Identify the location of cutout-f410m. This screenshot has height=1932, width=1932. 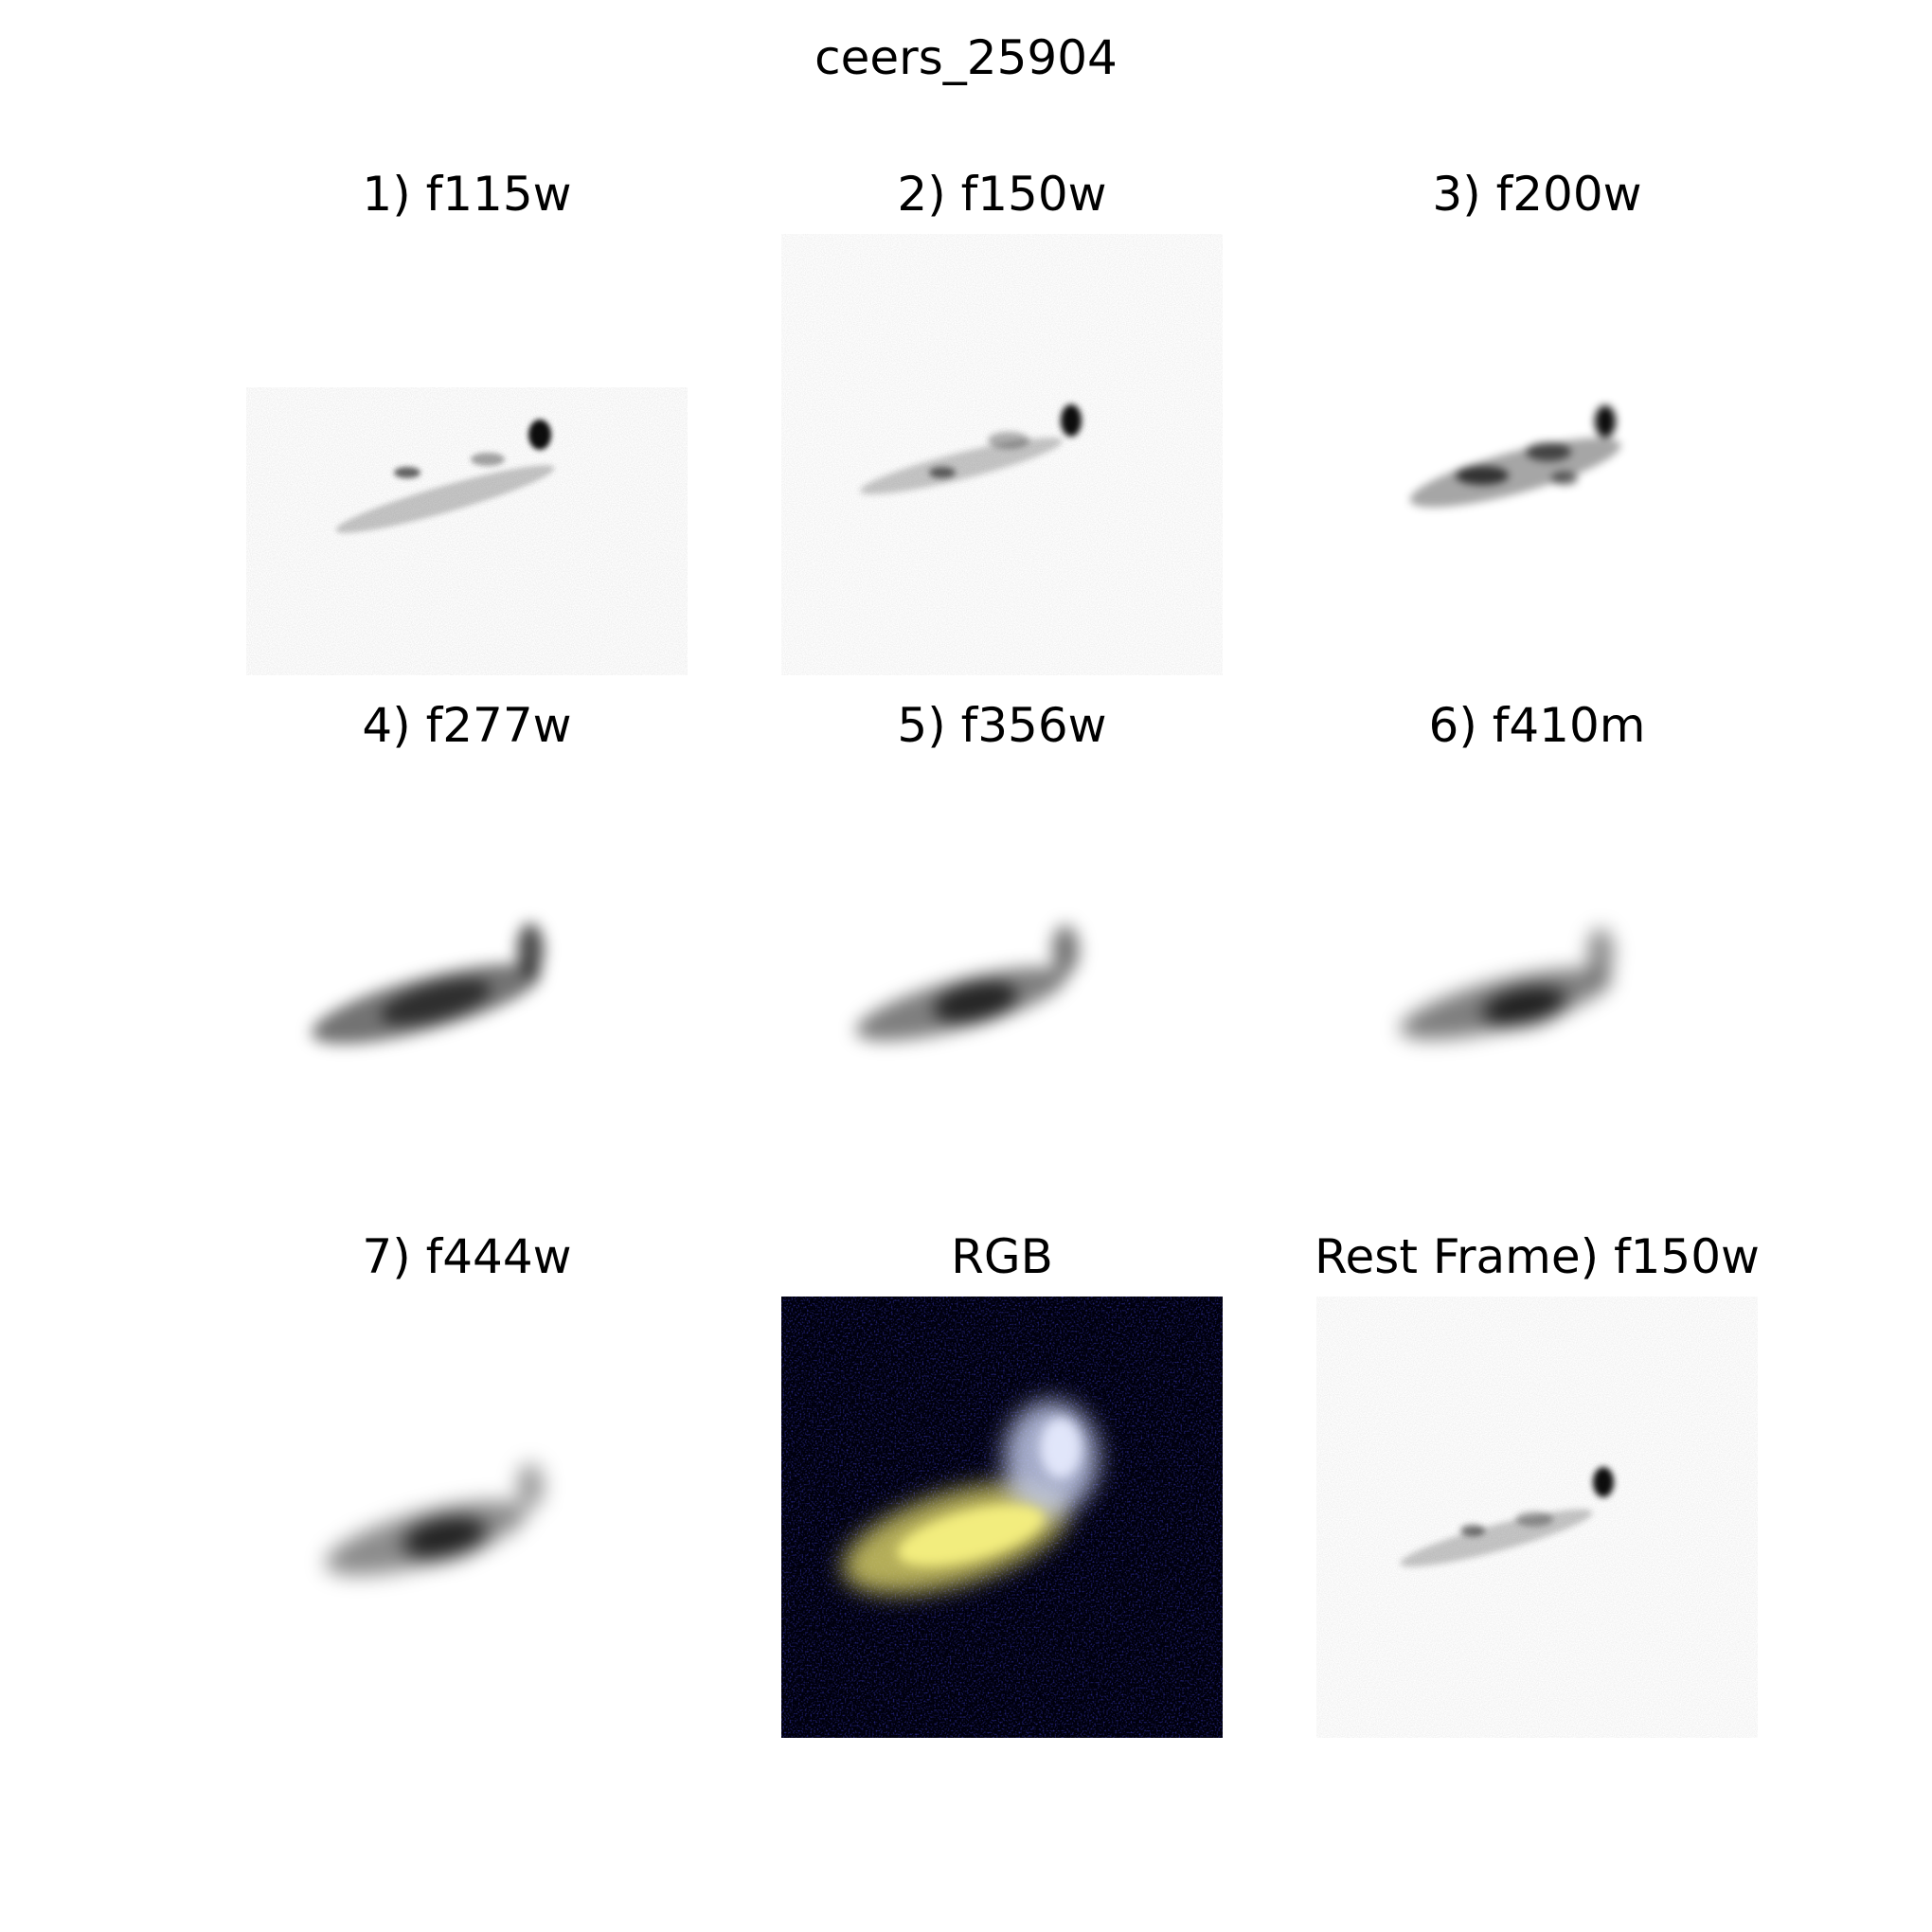
(1537, 986).